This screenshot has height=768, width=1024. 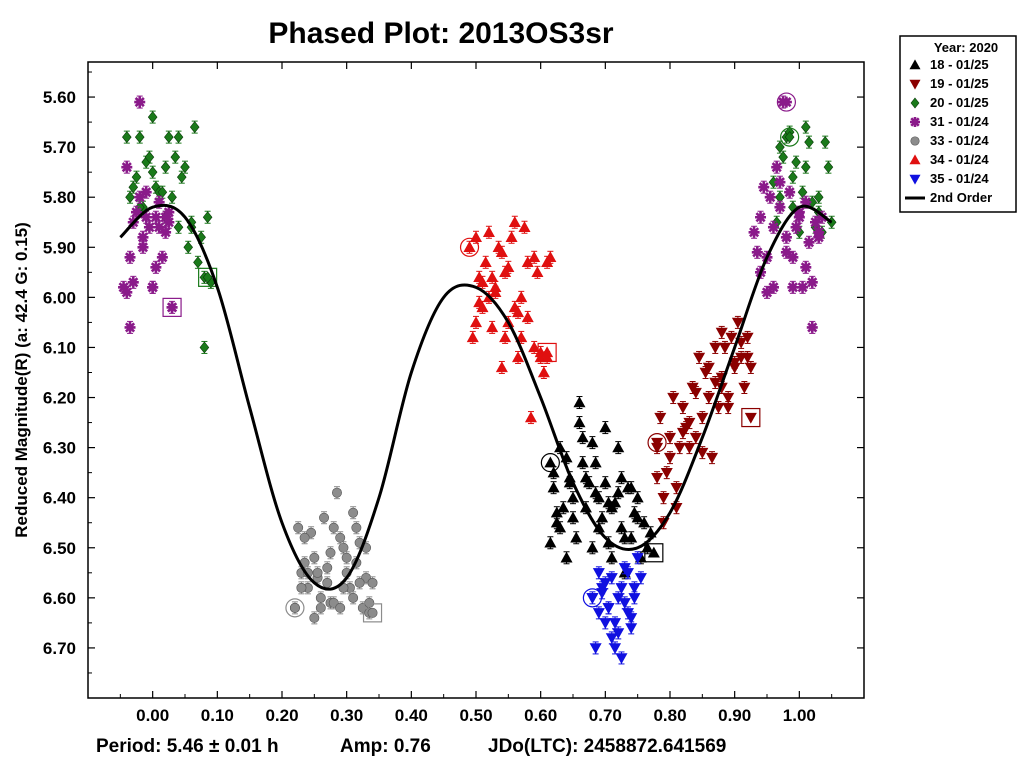 I want to click on y-tick-label: 6.40, so click(x=59, y=498).